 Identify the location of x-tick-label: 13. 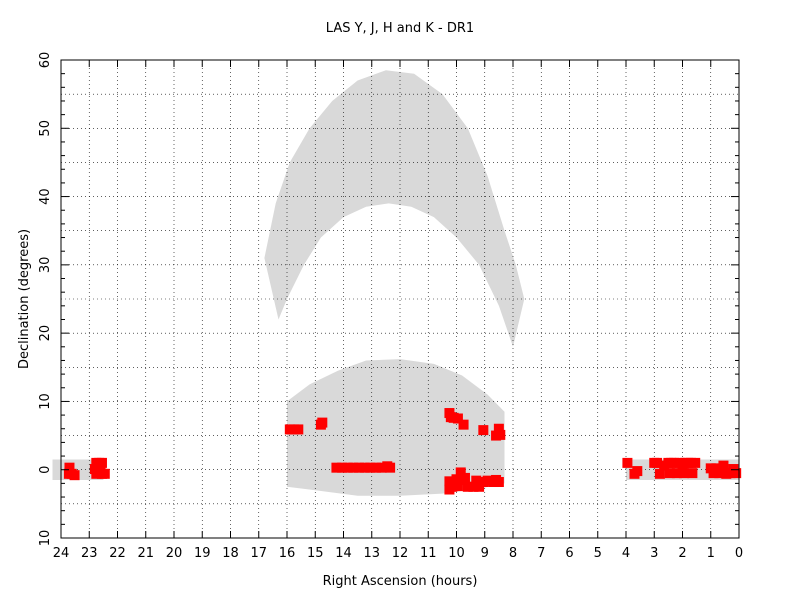
(371, 553).